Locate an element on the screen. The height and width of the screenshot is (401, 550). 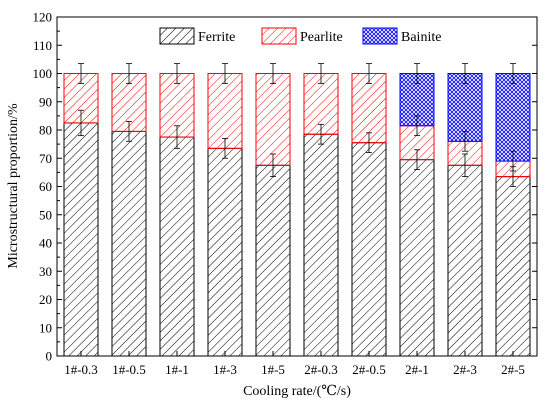
legend-label-ferrite: Ferrite is located at coordinates (216, 37).